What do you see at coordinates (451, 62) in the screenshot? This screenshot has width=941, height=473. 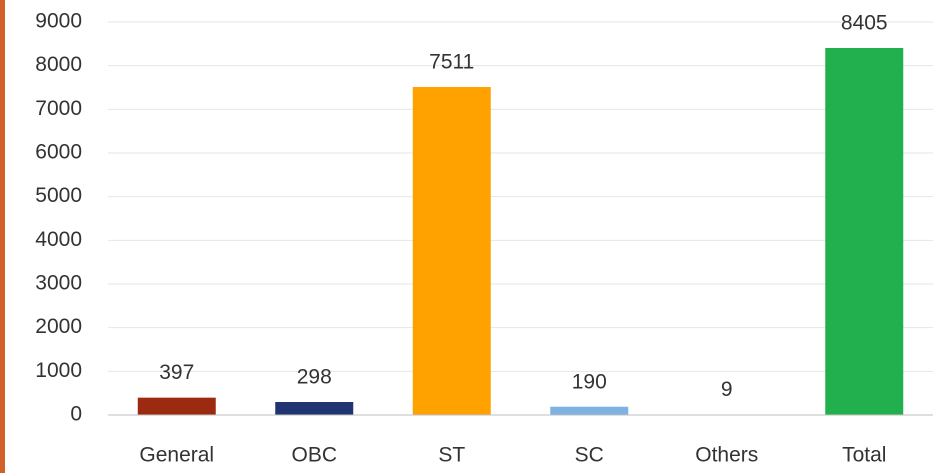 I see `value-label: 7511` at bounding box center [451, 62].